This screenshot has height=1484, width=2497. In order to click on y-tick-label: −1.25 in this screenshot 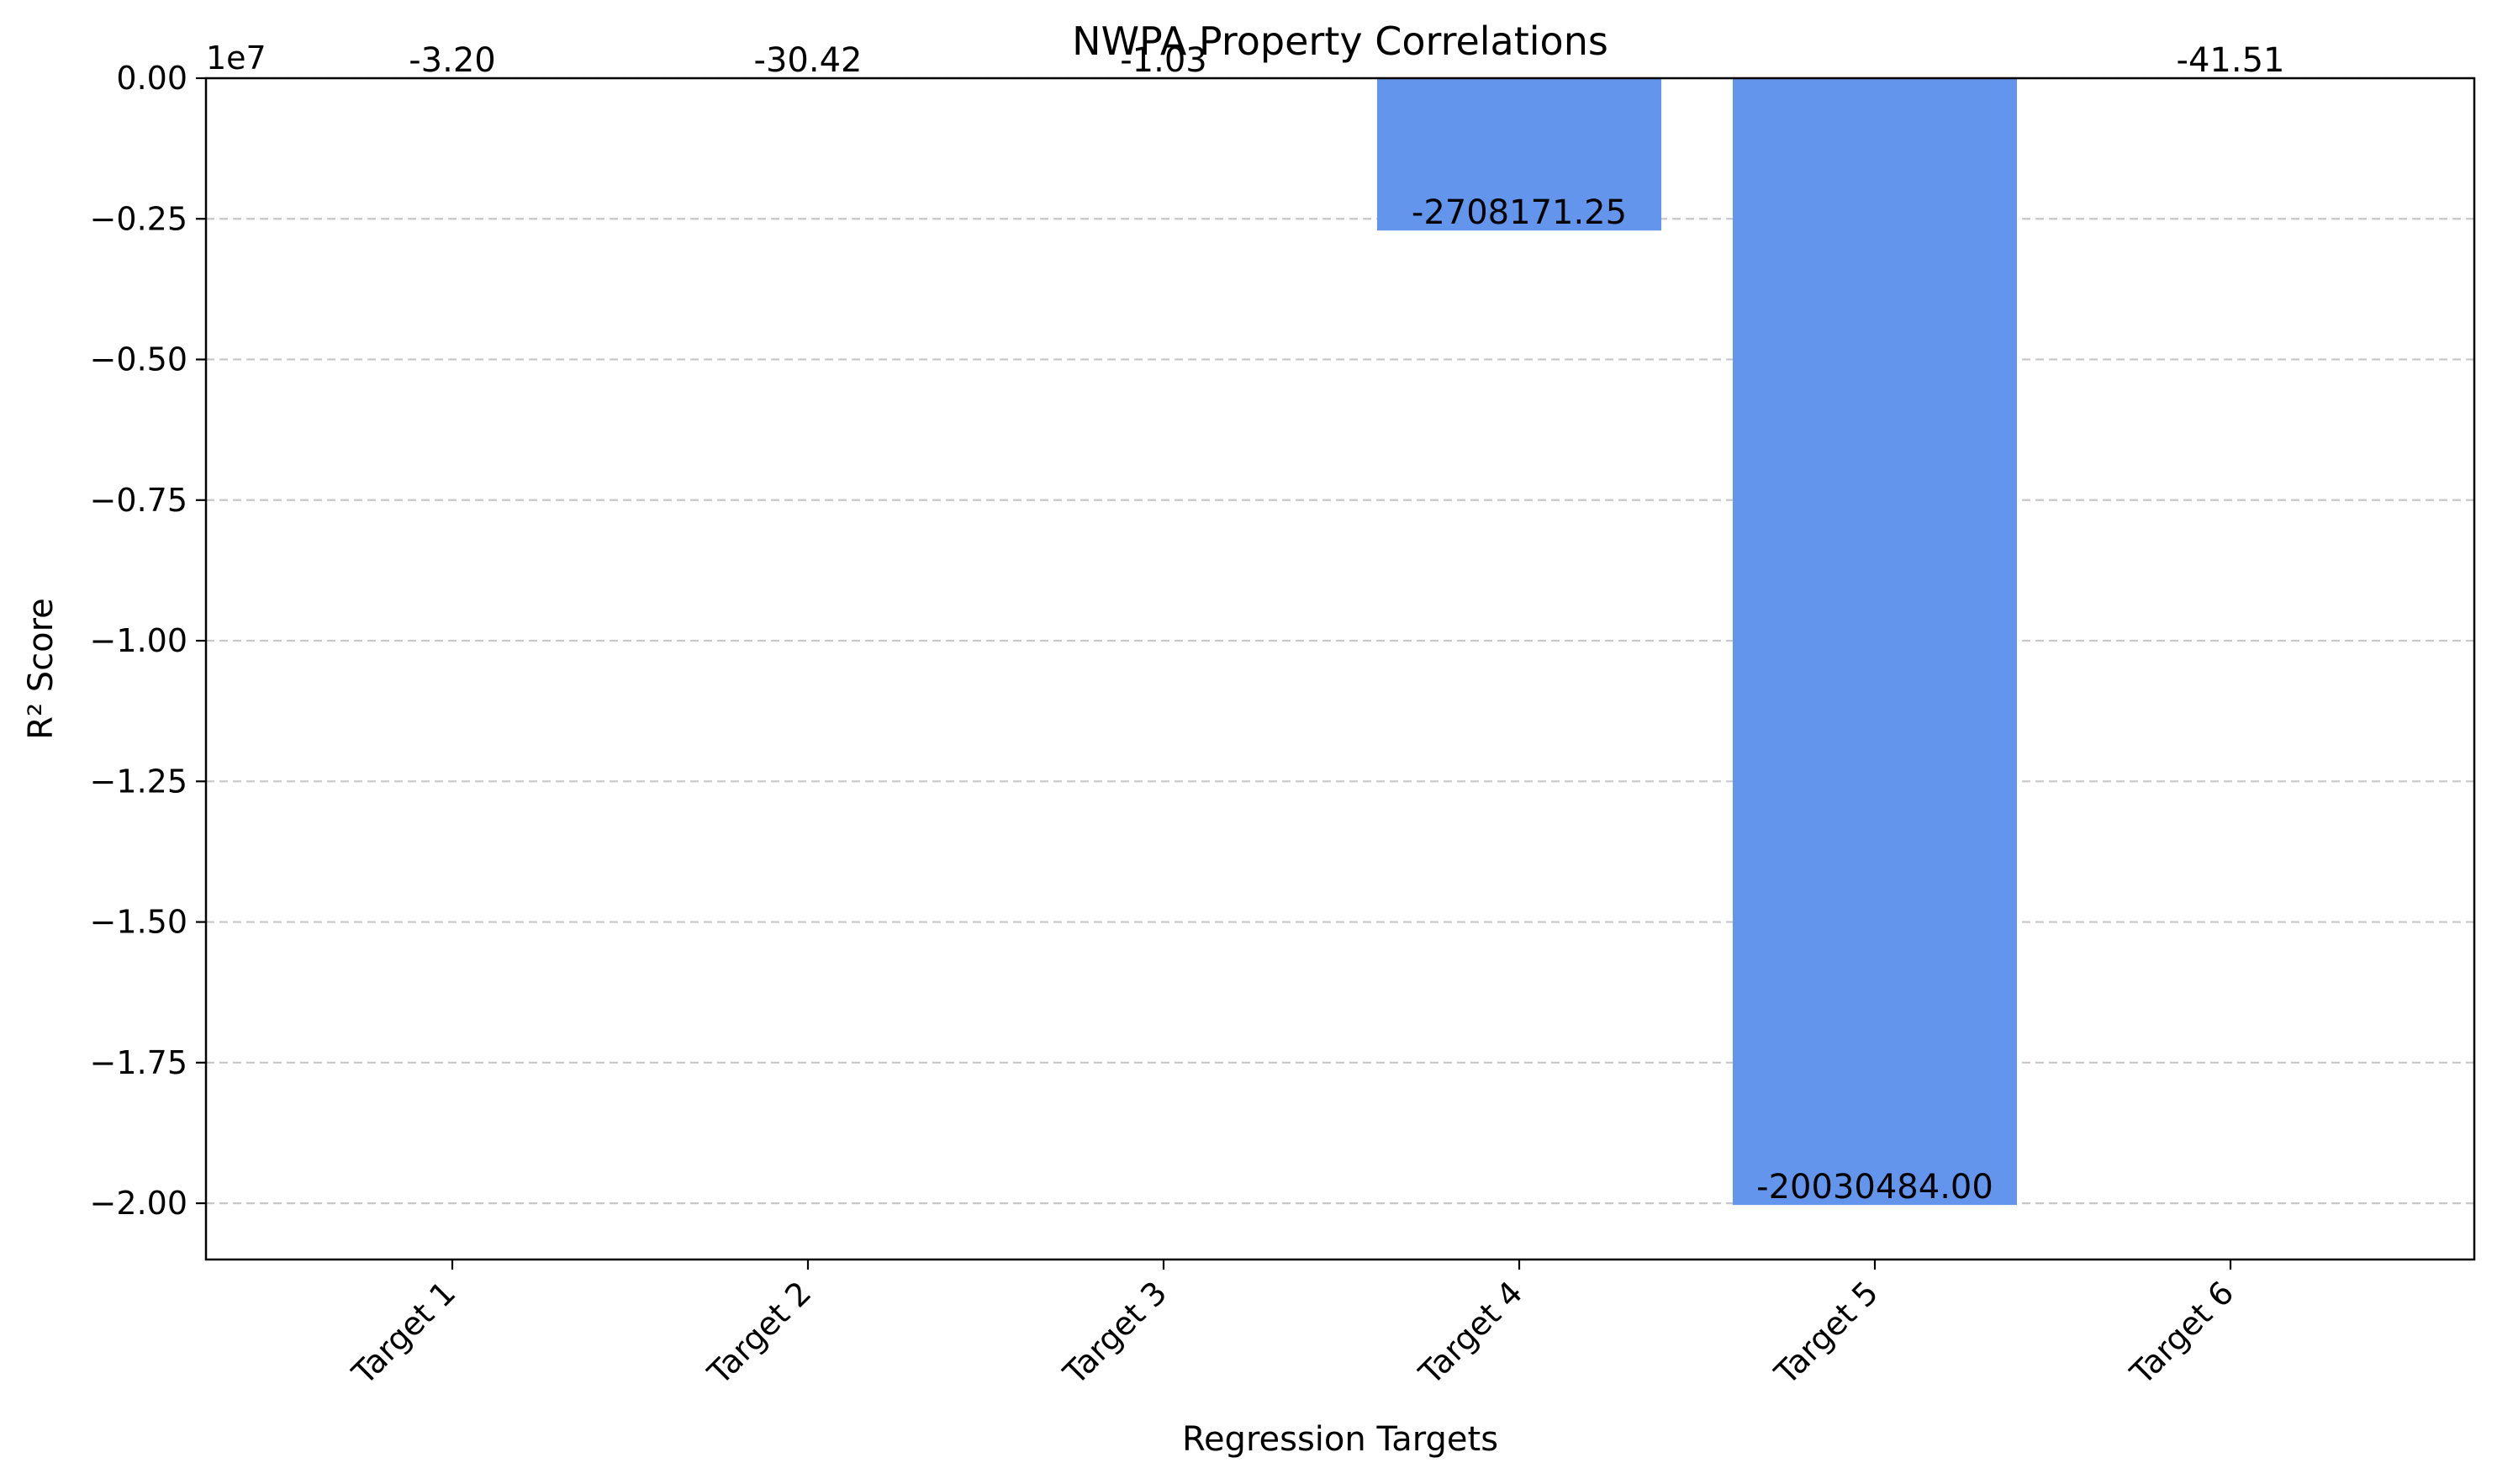, I will do `click(138, 781)`.